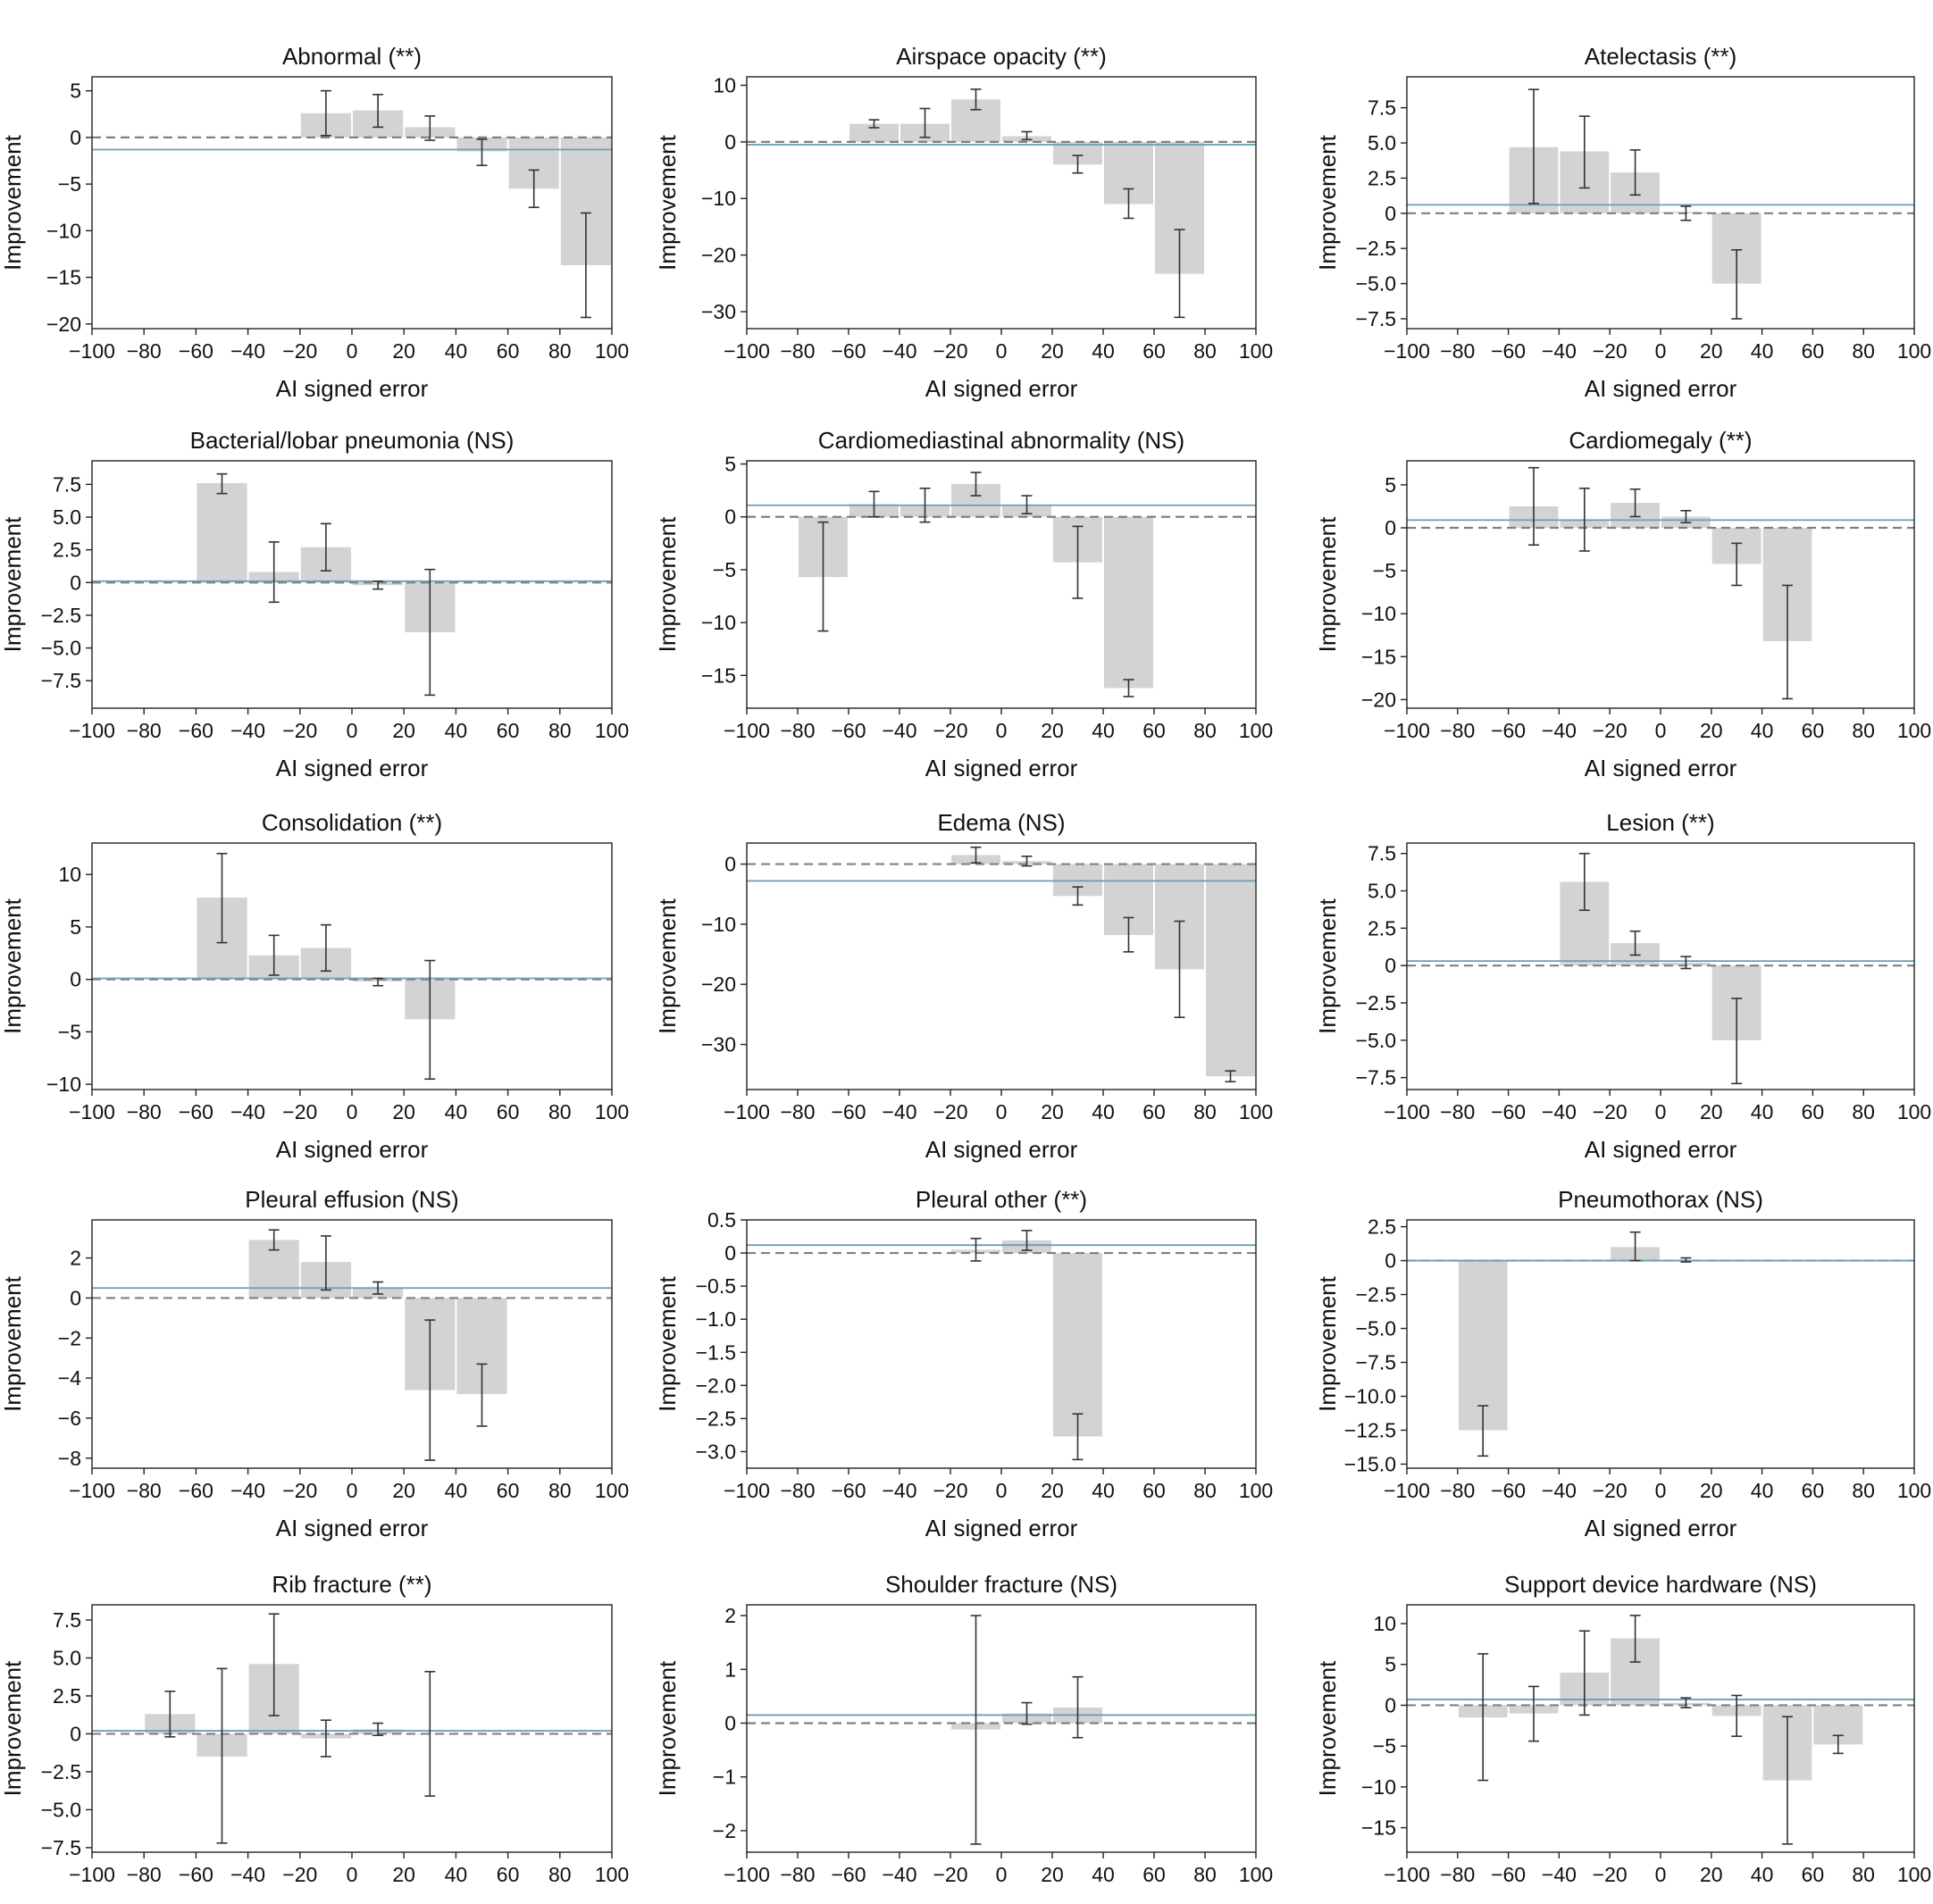  What do you see at coordinates (1001, 440) in the screenshot?
I see `chart-title: Cardiomediastinal abnormality (NS)` at bounding box center [1001, 440].